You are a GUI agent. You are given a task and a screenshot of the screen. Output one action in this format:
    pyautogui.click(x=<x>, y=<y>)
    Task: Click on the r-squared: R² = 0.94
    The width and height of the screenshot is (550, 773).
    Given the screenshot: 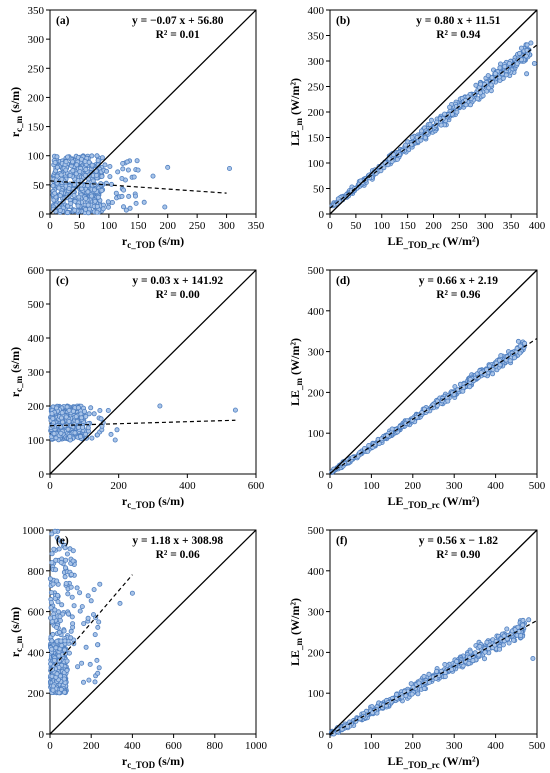 What is the action you would take?
    pyautogui.click(x=458, y=35)
    